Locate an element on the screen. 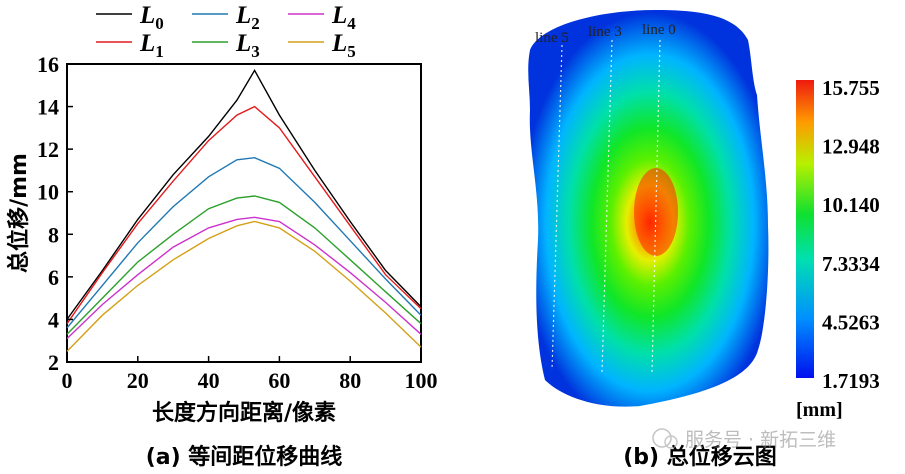  colorbar-unit: [mm] is located at coordinates (819, 410).